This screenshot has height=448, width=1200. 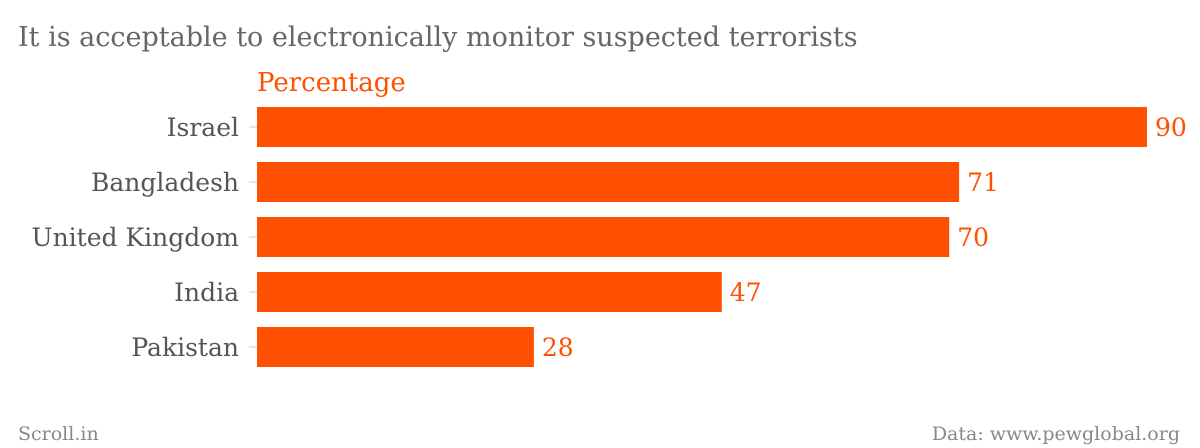 I want to click on category-label-israel: Israel, so click(x=203, y=127).